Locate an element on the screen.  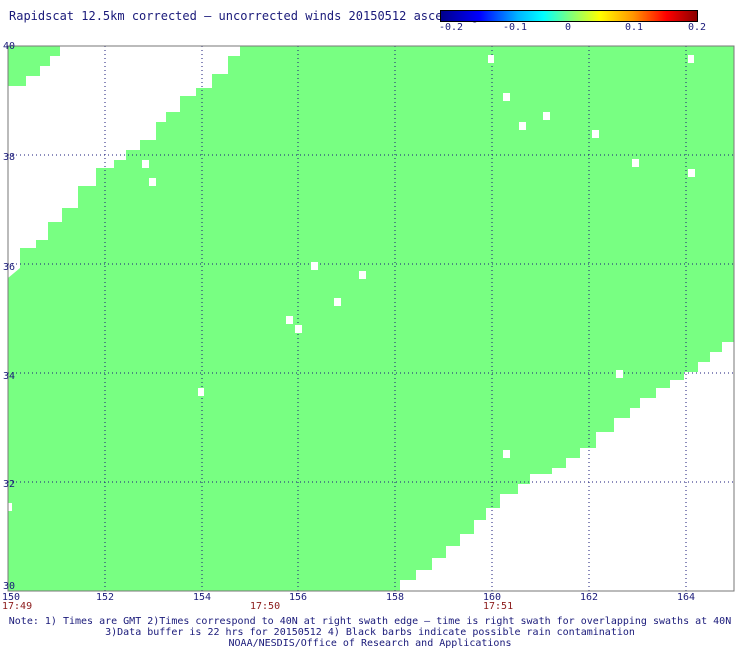
time-label-1750: 17:50 is located at coordinates (265, 606).